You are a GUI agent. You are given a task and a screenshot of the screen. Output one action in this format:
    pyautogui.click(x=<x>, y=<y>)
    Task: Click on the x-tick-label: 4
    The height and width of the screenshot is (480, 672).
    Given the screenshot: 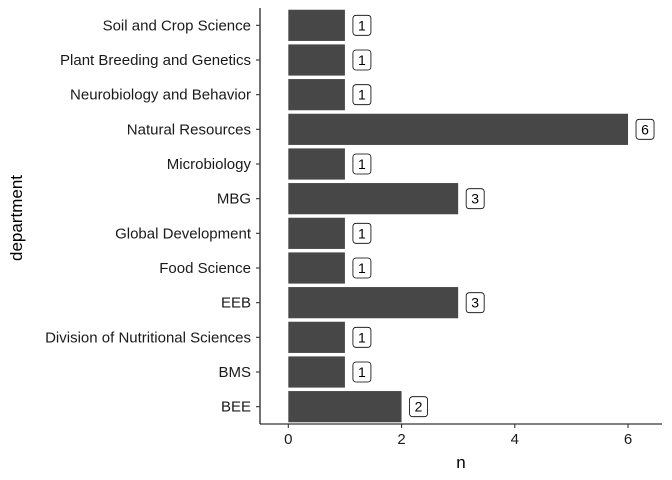 What is the action you would take?
    pyautogui.click(x=515, y=439)
    